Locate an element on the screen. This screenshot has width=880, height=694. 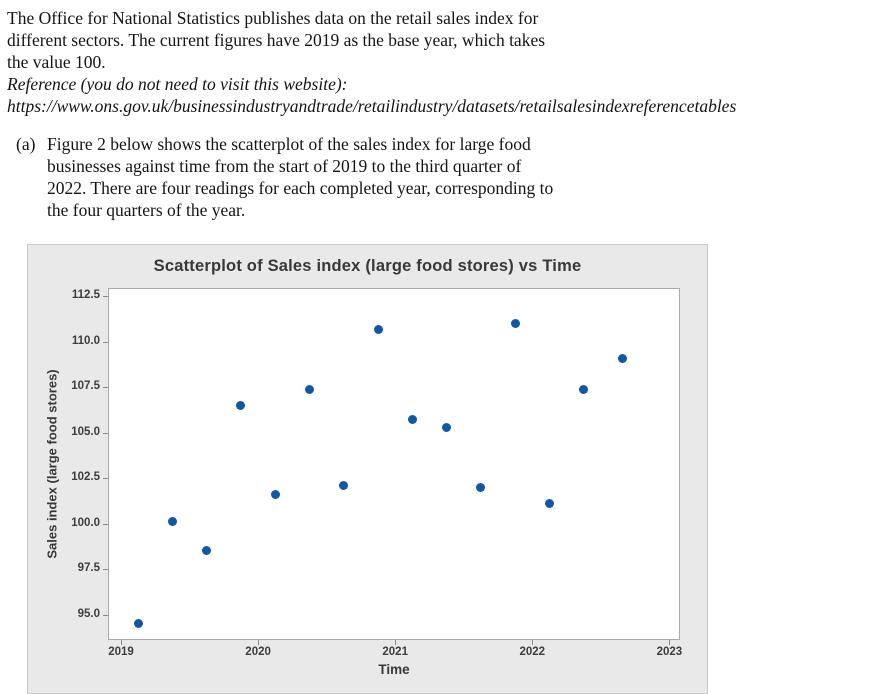
x-tick-label: 2021 is located at coordinates (395, 652).